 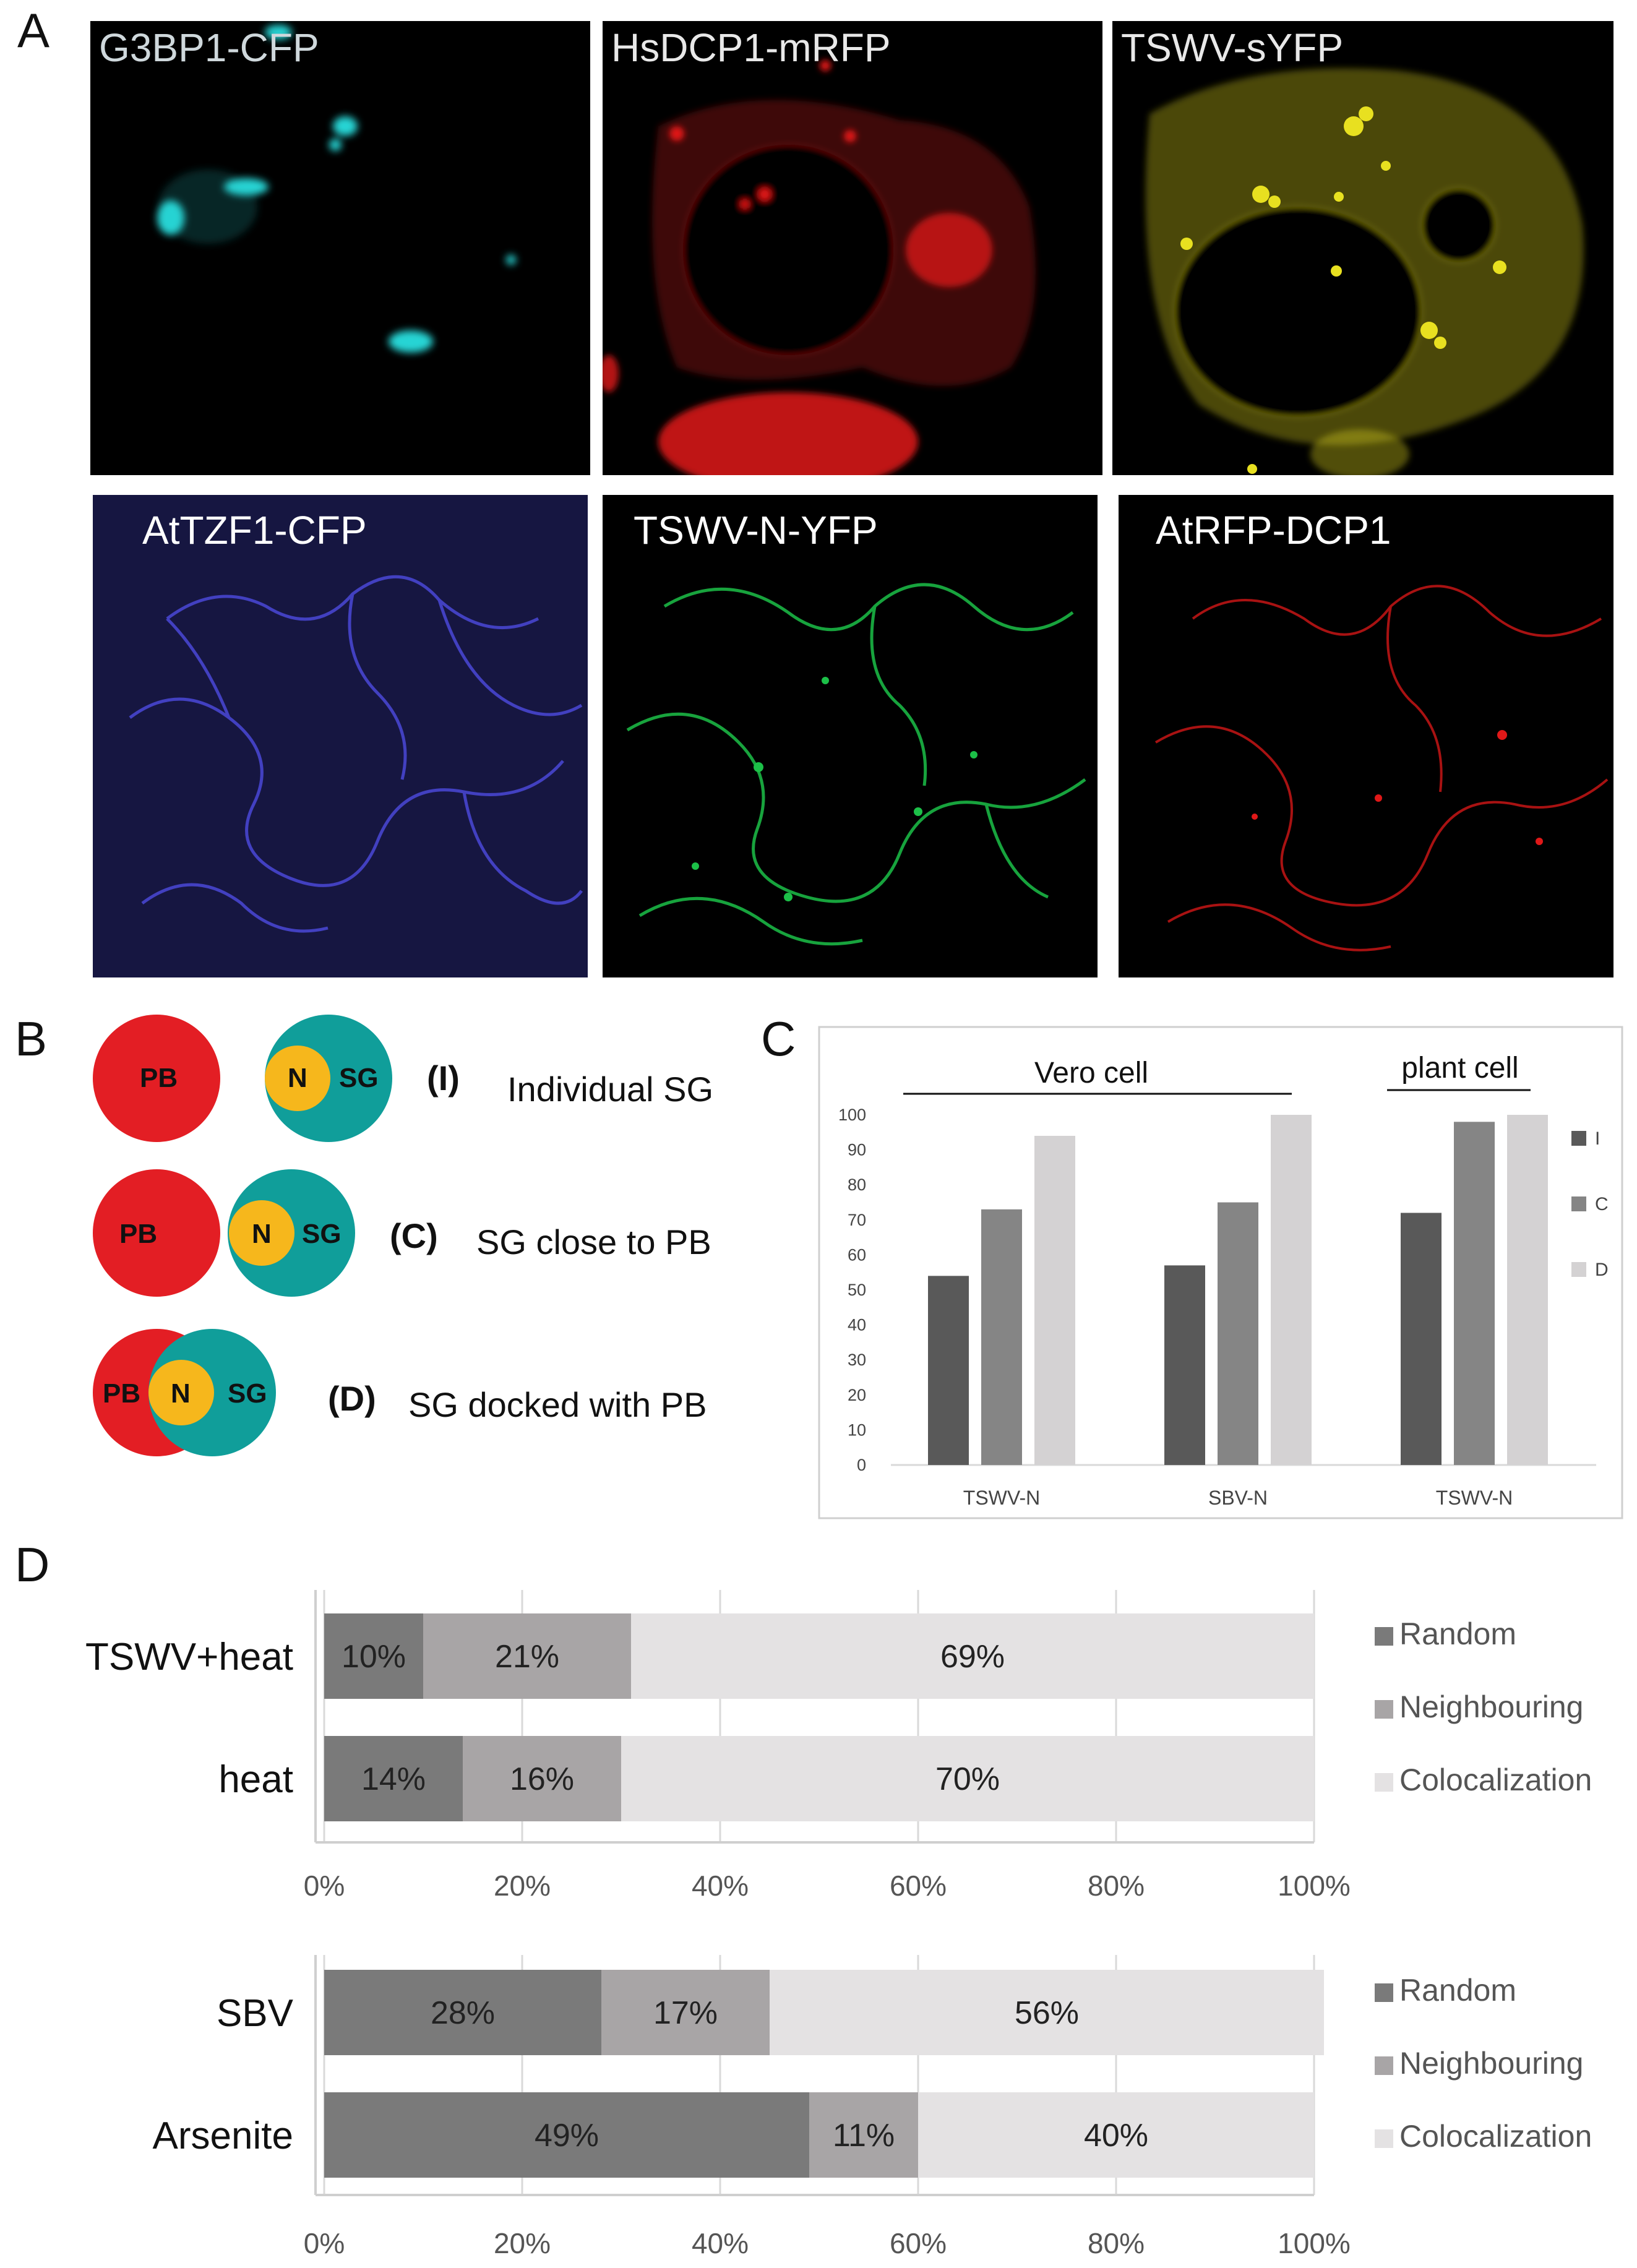 I want to click on category-desc-i: Individual SG, so click(x=611, y=1089).